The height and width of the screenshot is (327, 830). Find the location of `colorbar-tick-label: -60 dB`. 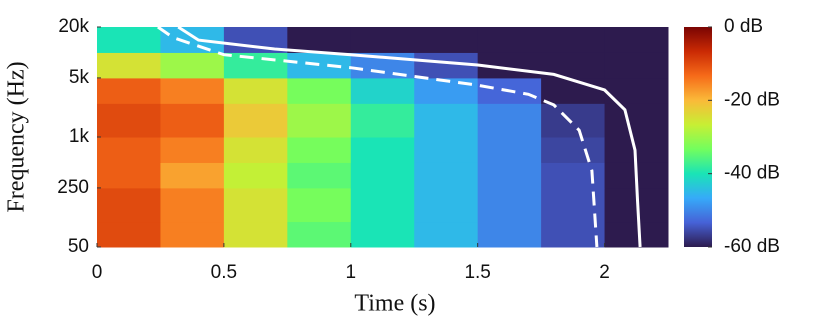

colorbar-tick-label: -60 dB is located at coordinates (752, 246).